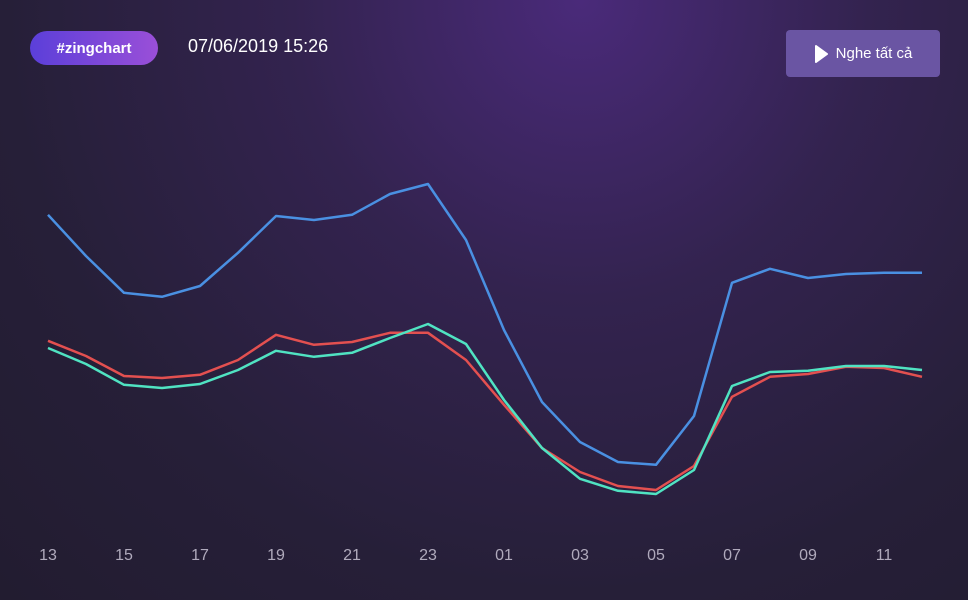 Image resolution: width=968 pixels, height=600 pixels. What do you see at coordinates (258, 46) in the screenshot?
I see `timestamp: 07/06/2019 15:26` at bounding box center [258, 46].